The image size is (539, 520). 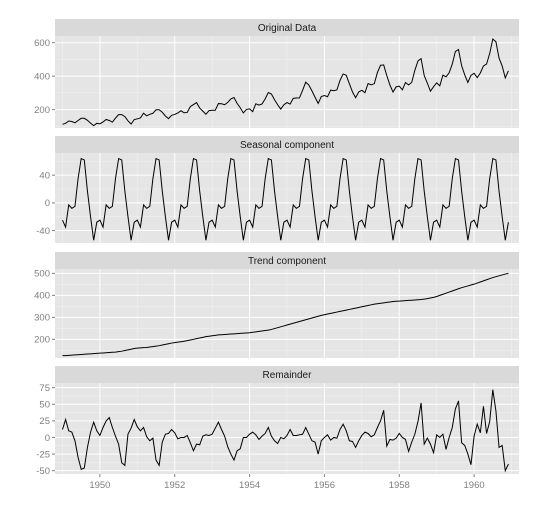 I want to click on x-tick-label: 1950, so click(x=99, y=485).